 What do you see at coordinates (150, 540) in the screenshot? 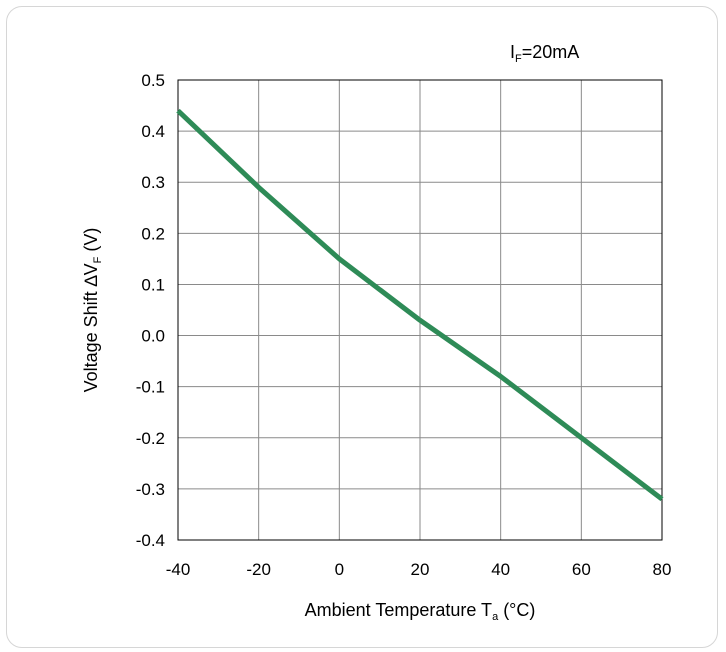
I see `y-tick-label: -0.4` at bounding box center [150, 540].